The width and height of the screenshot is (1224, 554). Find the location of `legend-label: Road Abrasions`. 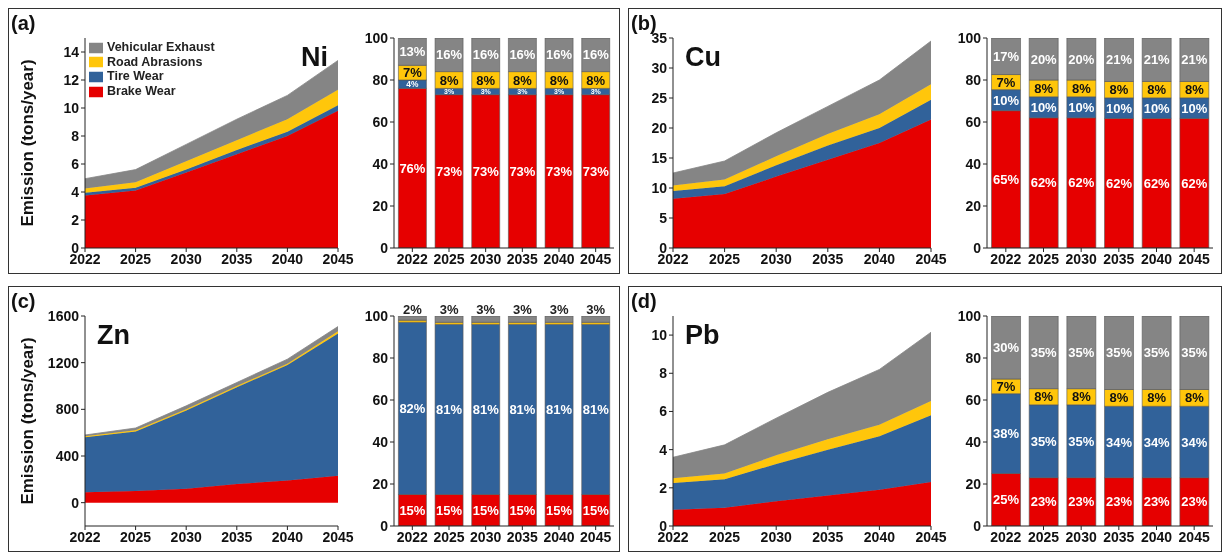

legend-label: Road Abrasions is located at coordinates (155, 61).